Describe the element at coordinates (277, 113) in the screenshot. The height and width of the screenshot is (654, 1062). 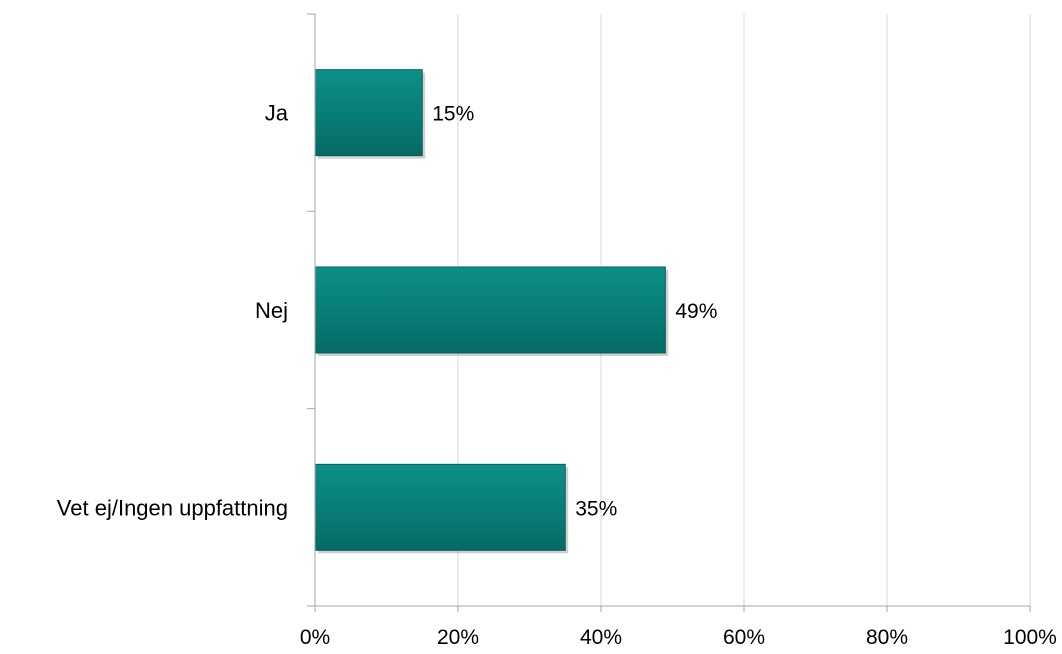
I see `category-label: Ja` at that location.